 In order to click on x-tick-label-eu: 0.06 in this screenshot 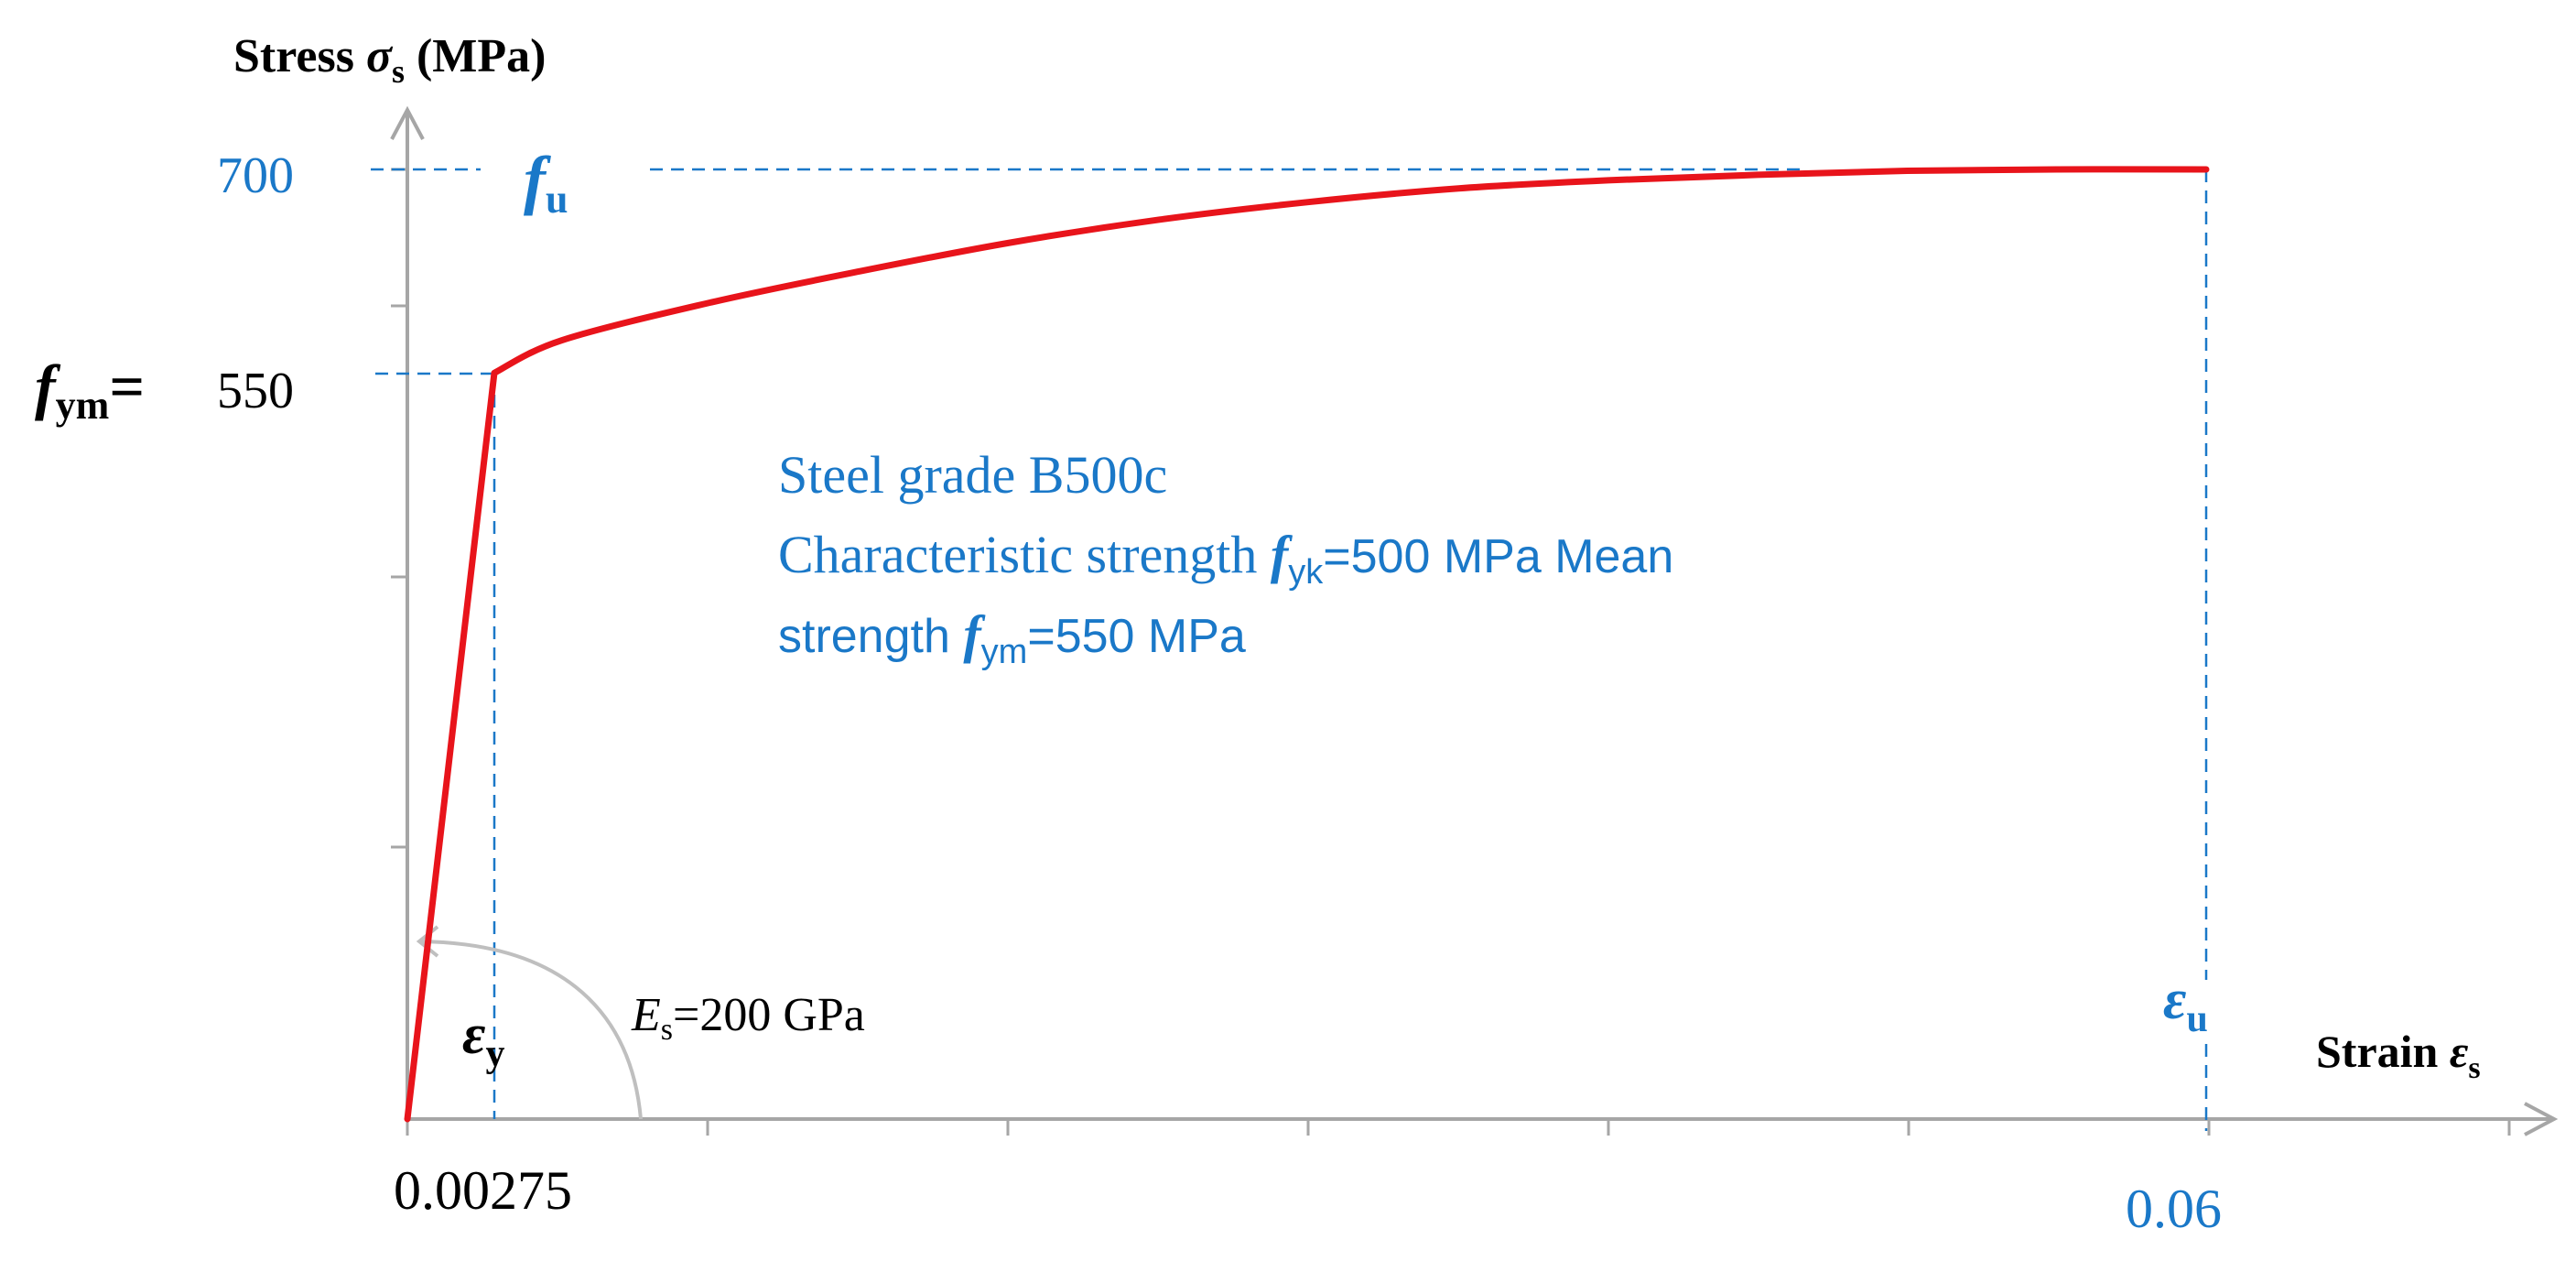, I will do `click(2174, 1209)`.